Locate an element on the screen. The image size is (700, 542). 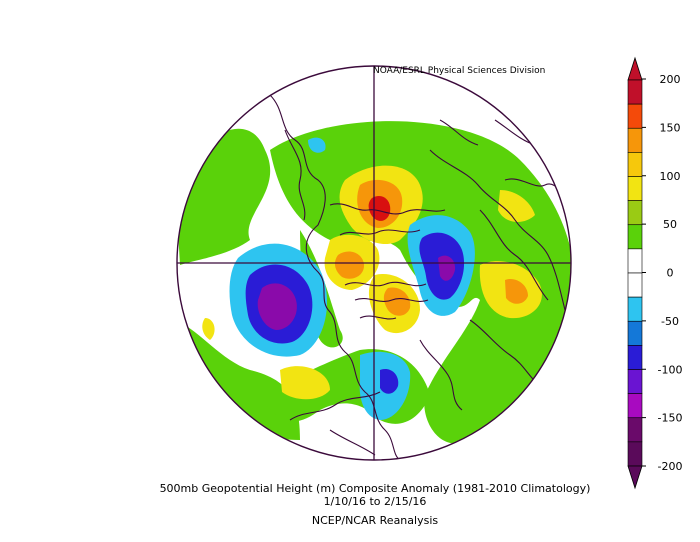
colorbar-arrow-bottom is located at coordinates (635, 477).